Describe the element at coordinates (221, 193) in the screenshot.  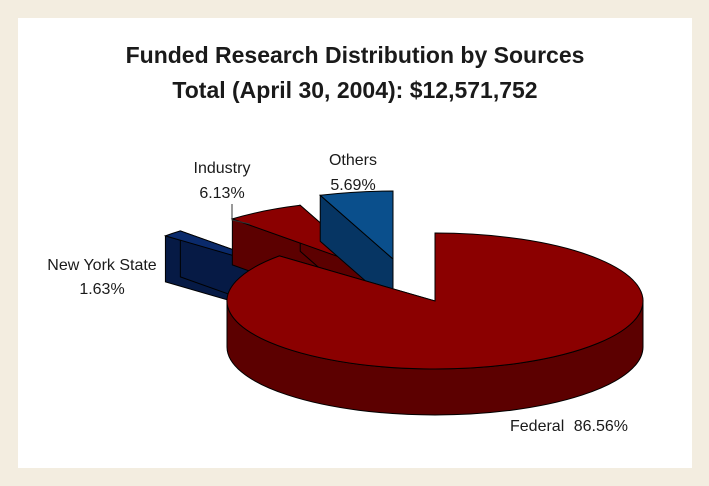
I see `label-industry-value: 6.13%` at that location.